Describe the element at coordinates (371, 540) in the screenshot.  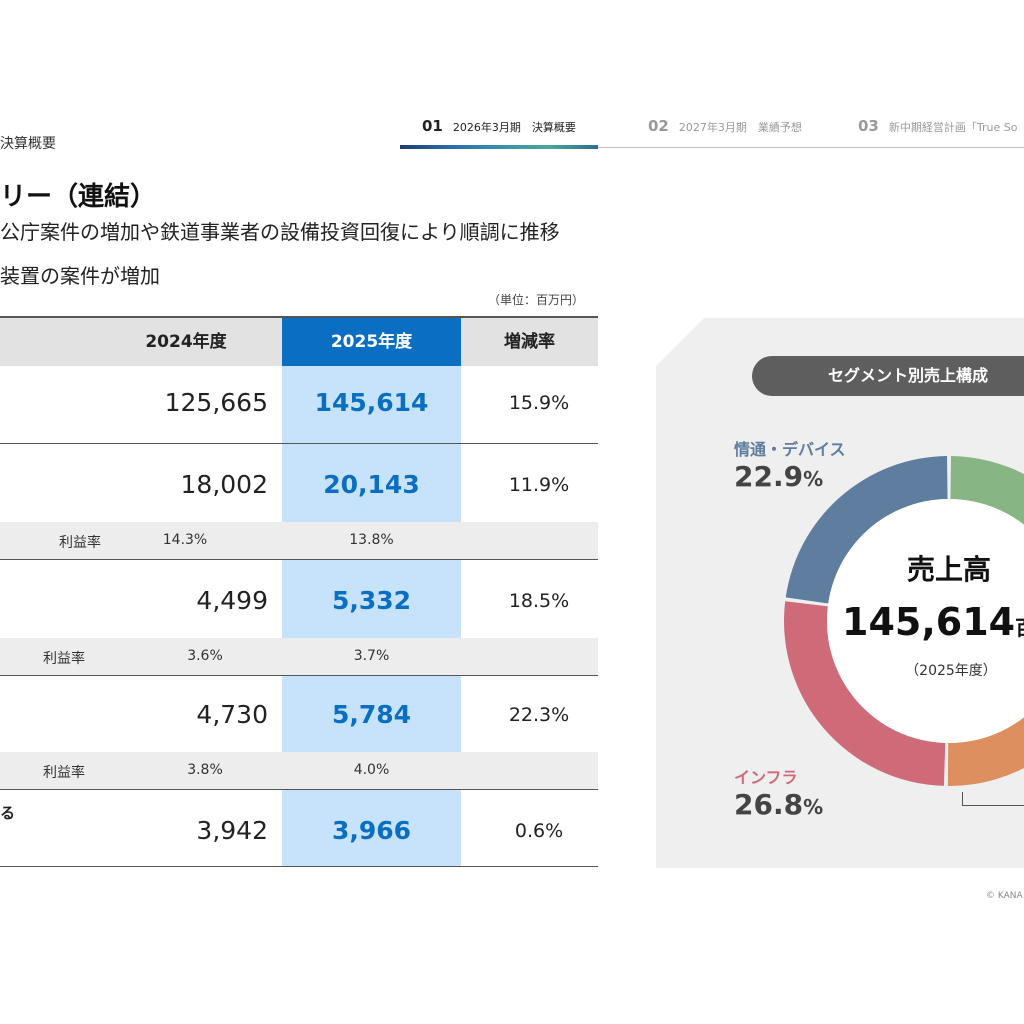
I see `margin-2025: 13.8%` at that location.